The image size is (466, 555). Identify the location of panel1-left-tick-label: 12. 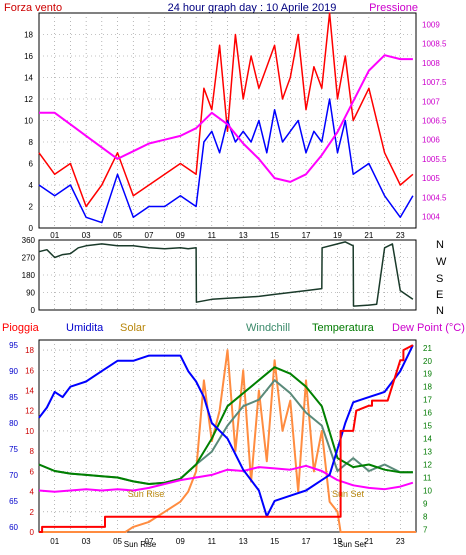
(28, 99).